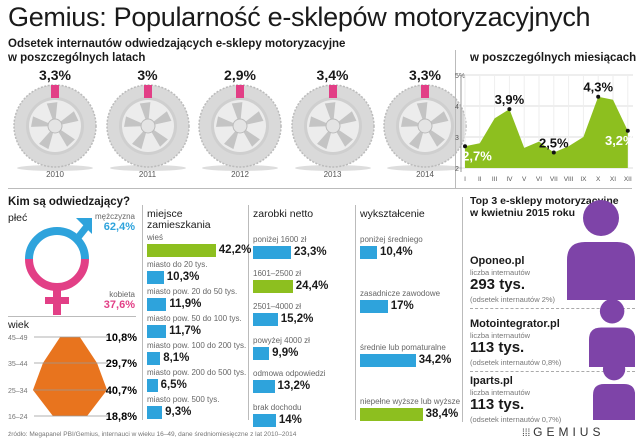  I want to click on bar-value-label: 15,2%, so click(297, 319).